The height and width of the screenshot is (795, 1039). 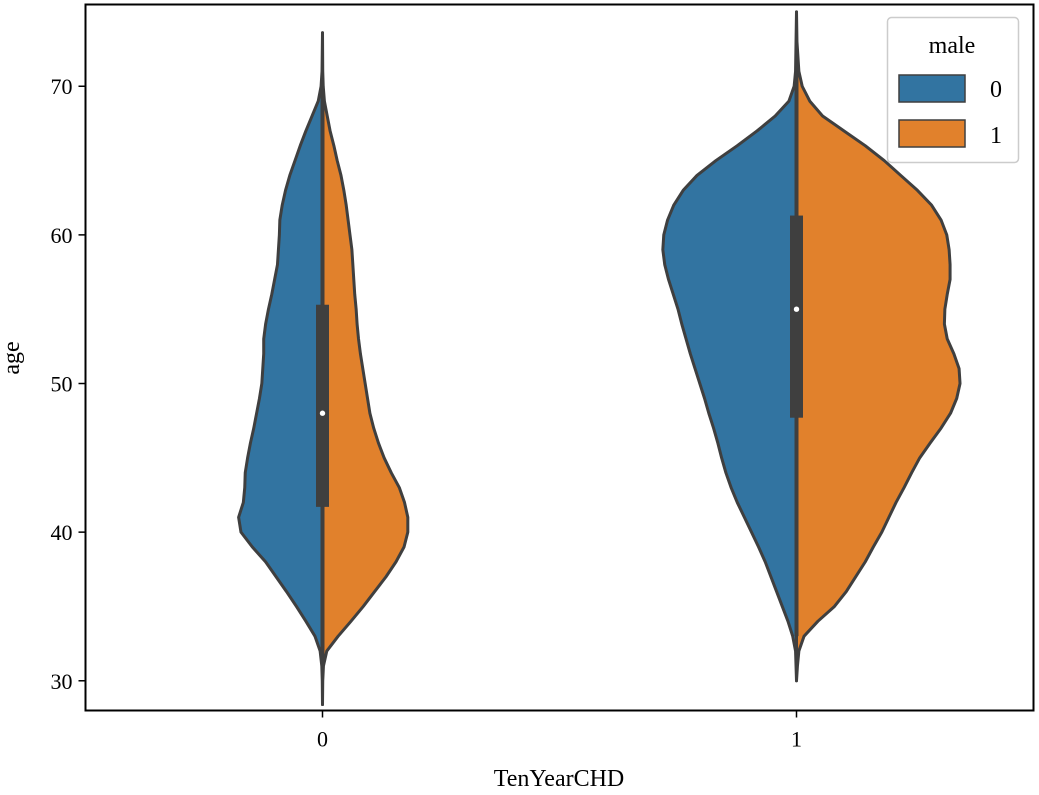 What do you see at coordinates (62, 86) in the screenshot?
I see `y-tick-label-70: 70` at bounding box center [62, 86].